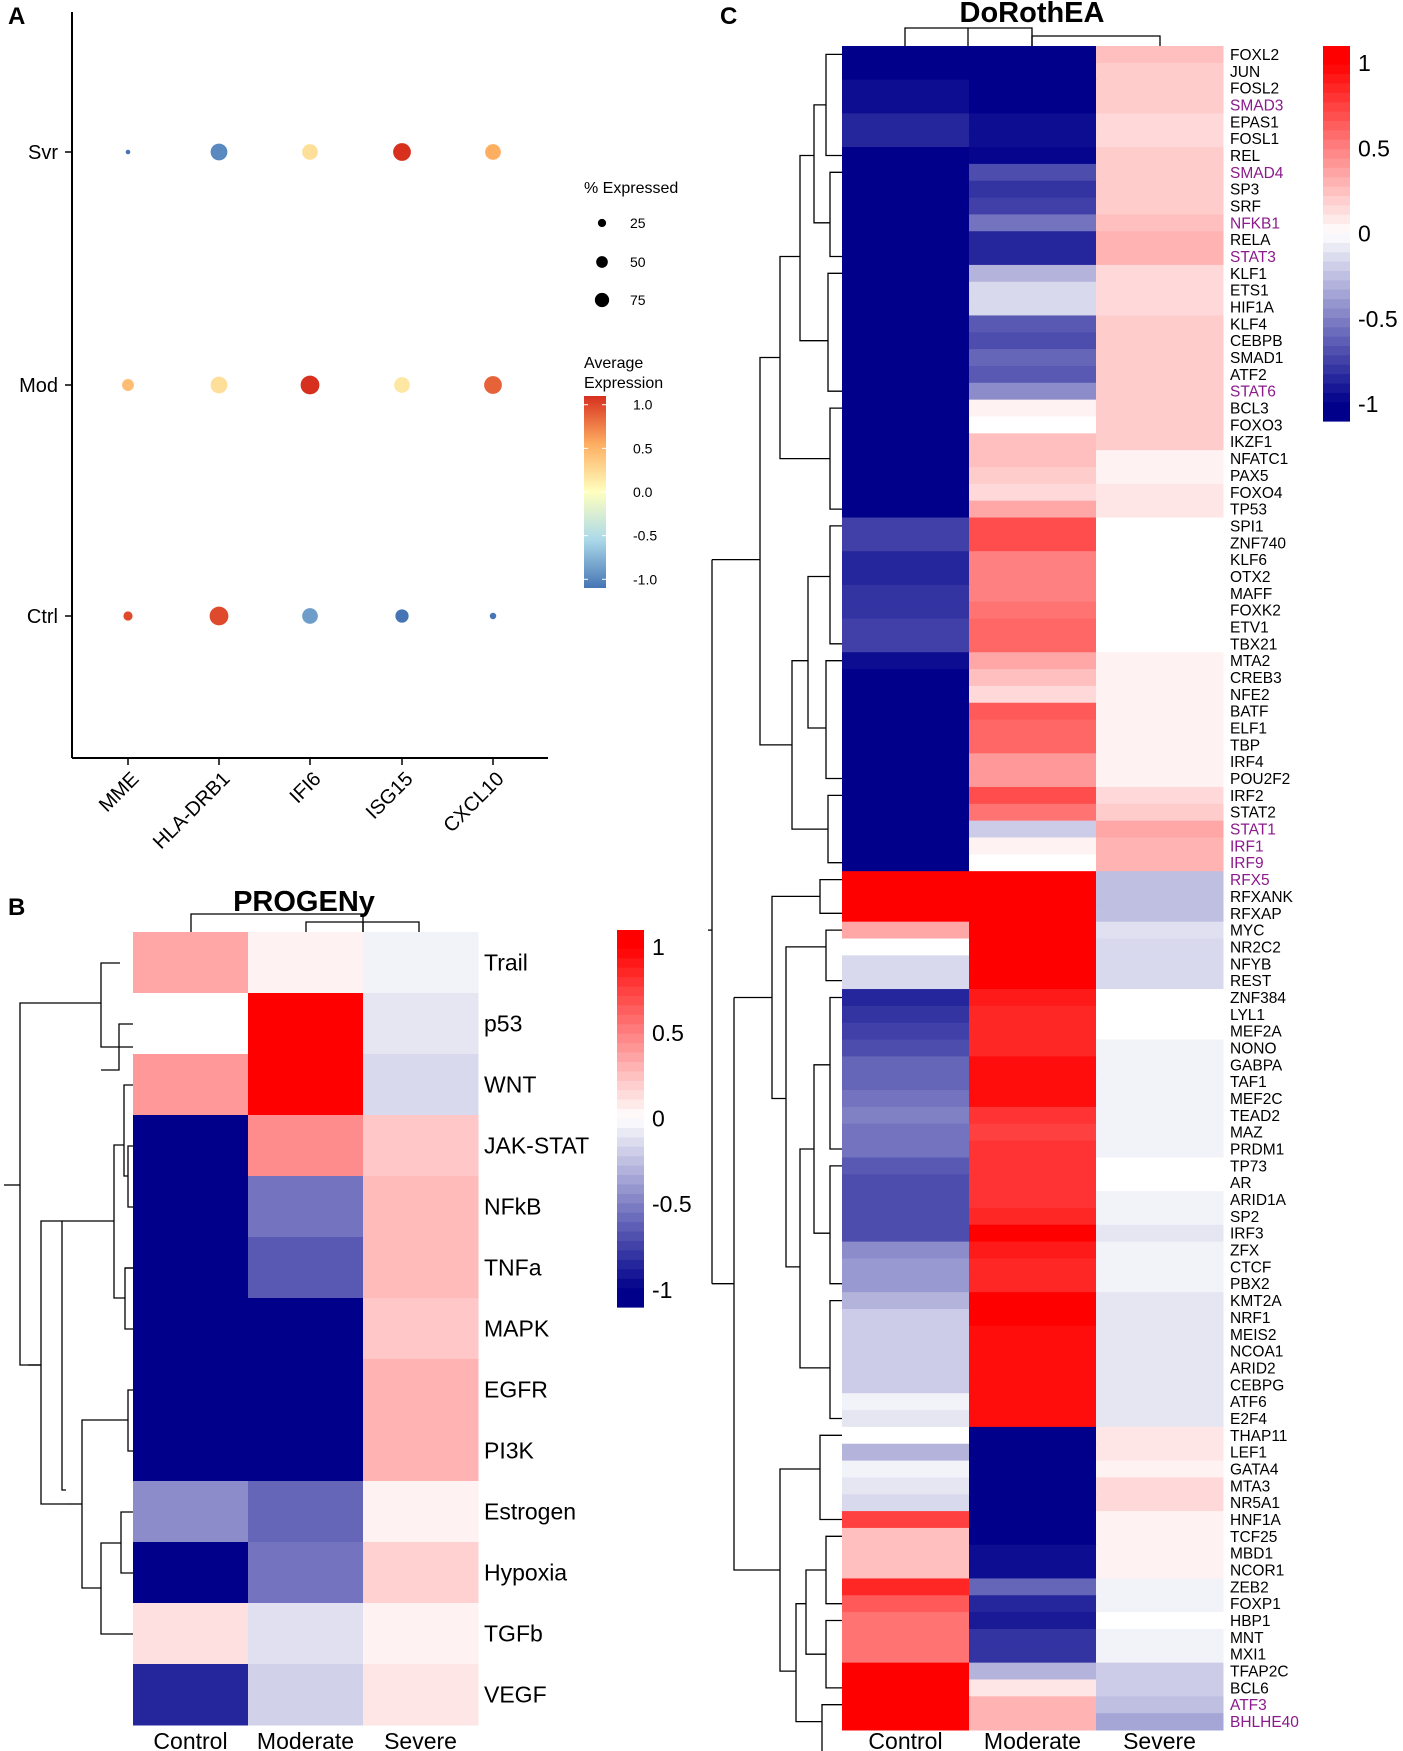  What do you see at coordinates (304, 902) in the screenshot?
I see `progeny-title: PROGENy` at bounding box center [304, 902].